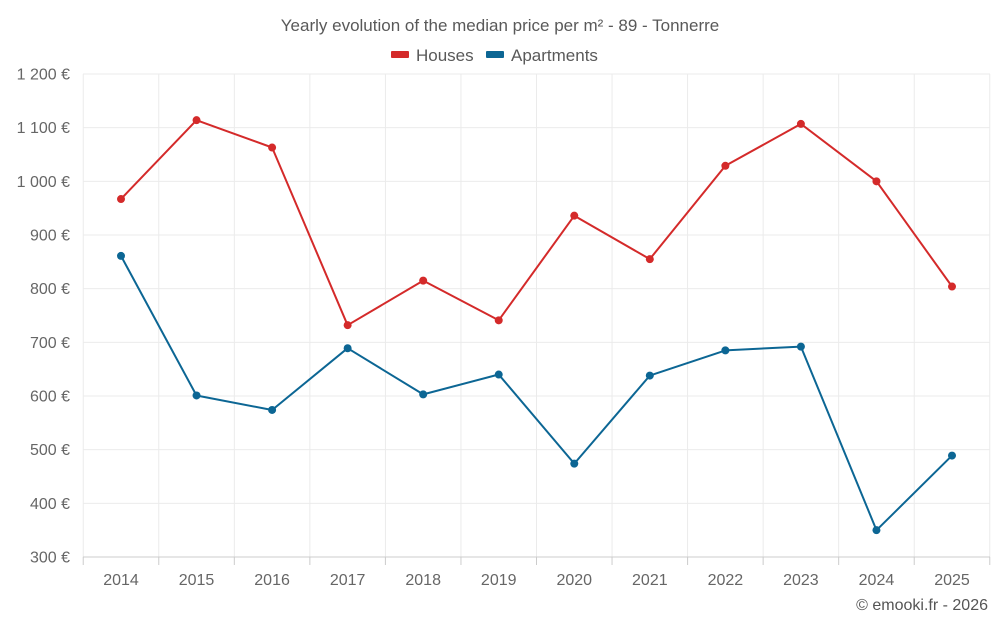  I want to click on y-tick-label: 600 €, so click(50, 397).